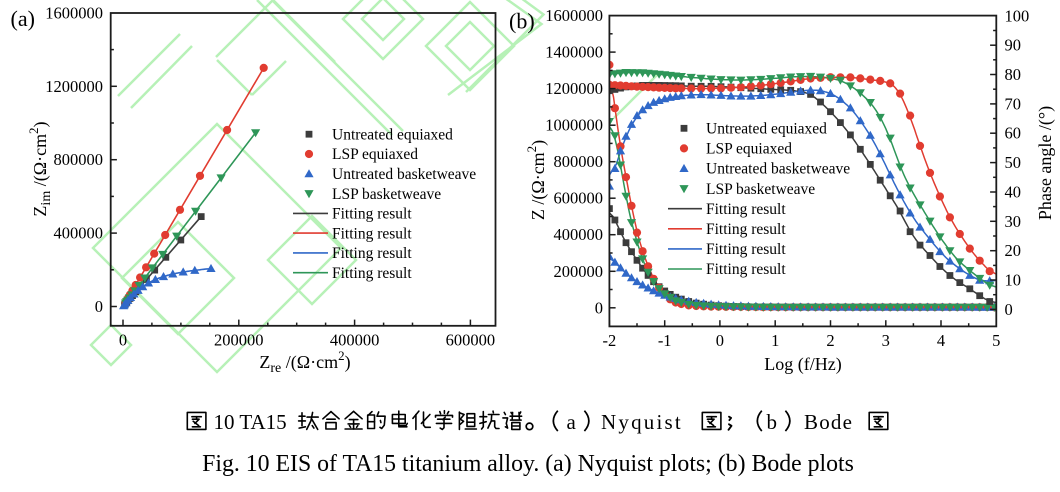  Describe the element at coordinates (1013, 280) in the screenshot. I see `svg-text: 10` at that location.